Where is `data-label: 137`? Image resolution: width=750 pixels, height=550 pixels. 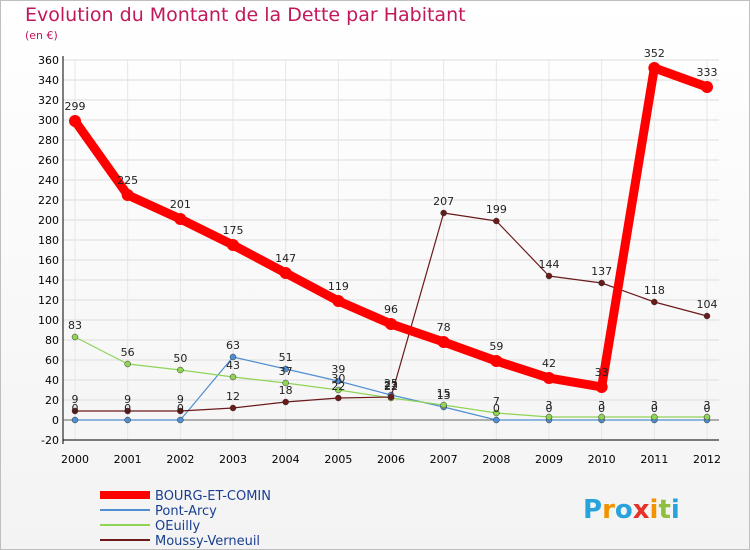
data-label: 137 is located at coordinates (601, 271).